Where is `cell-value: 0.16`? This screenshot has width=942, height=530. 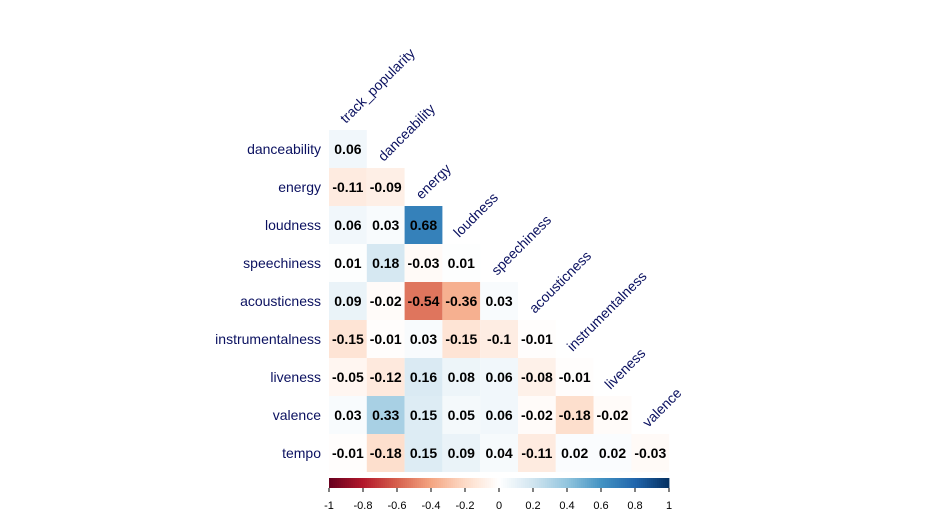 cell-value: 0.16 is located at coordinates (423, 377).